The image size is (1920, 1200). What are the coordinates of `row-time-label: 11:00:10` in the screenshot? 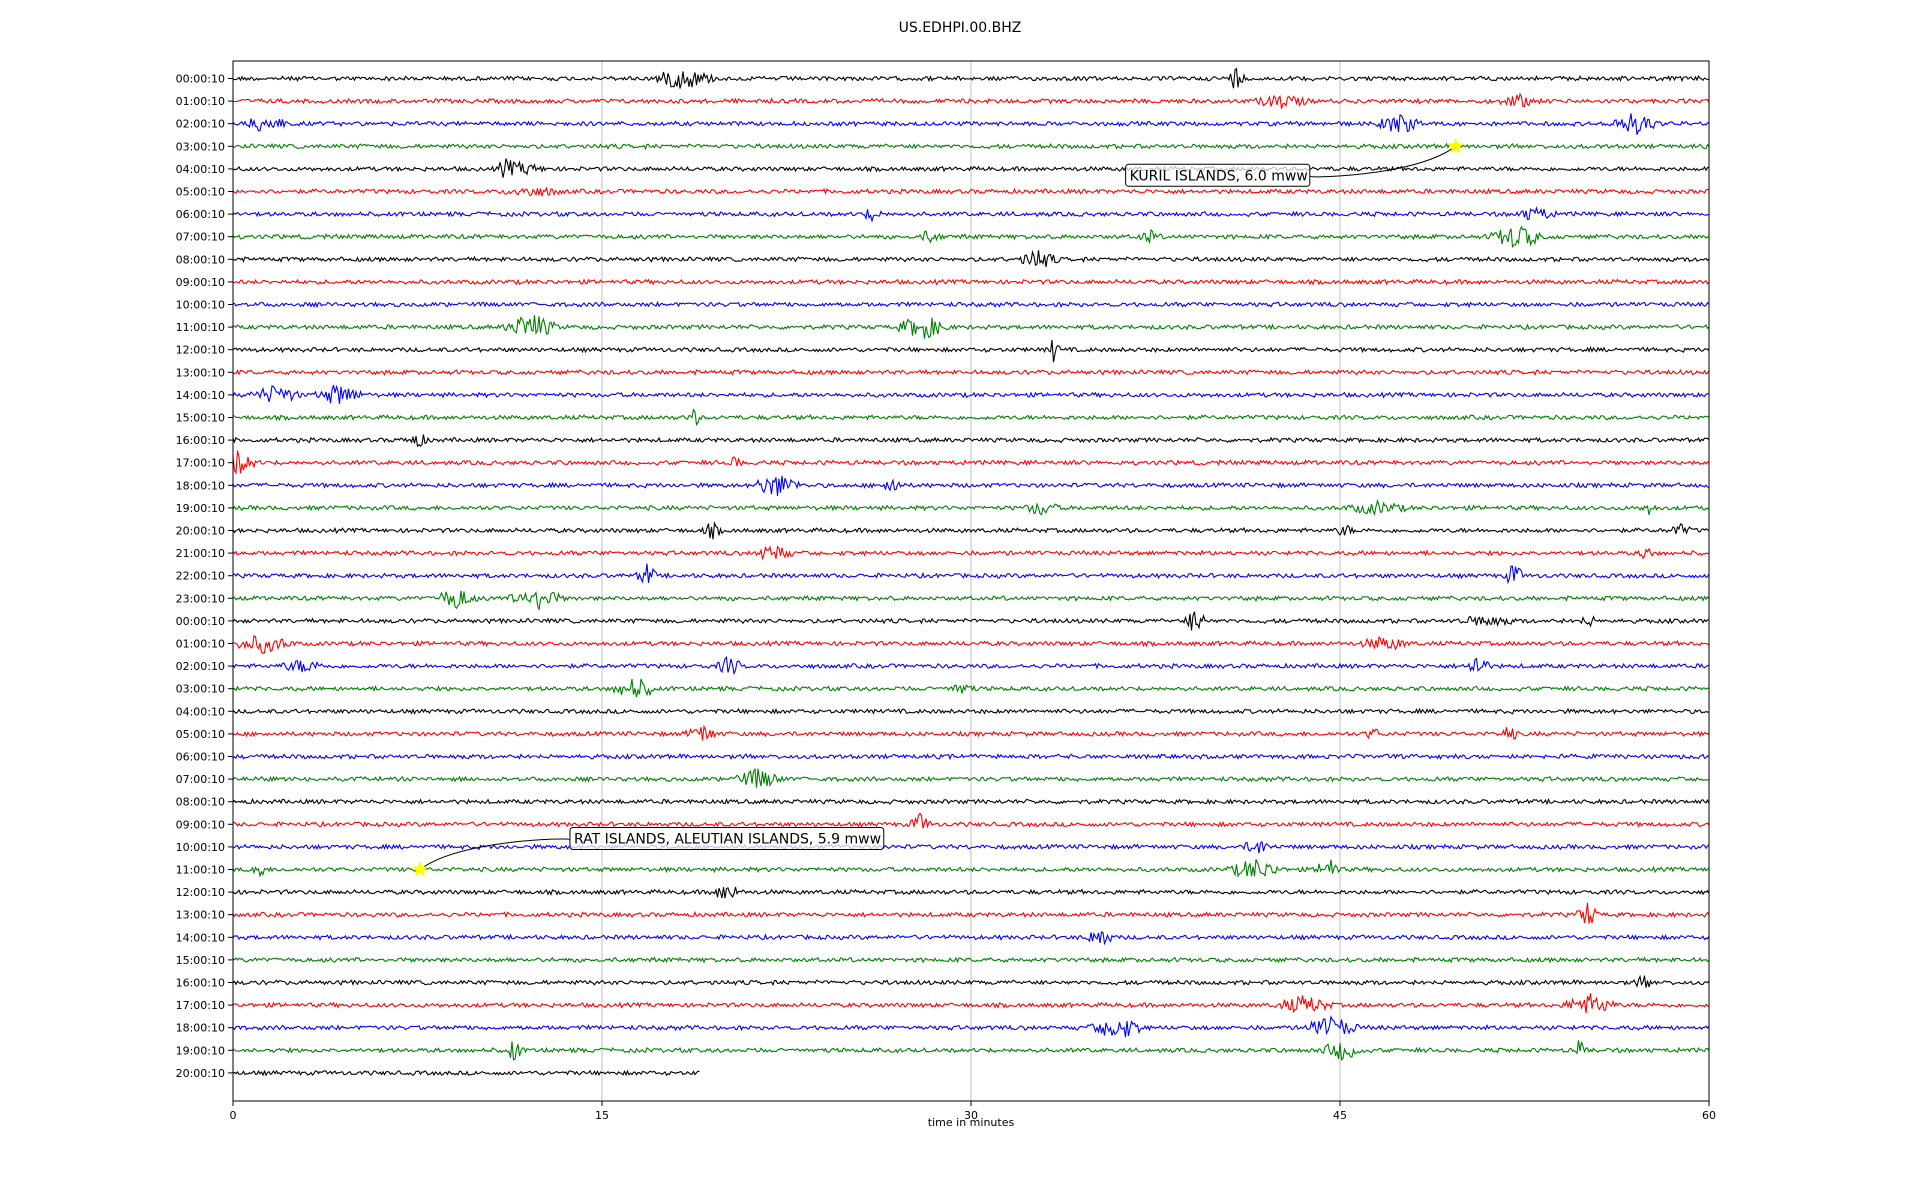 It's located at (200, 327).